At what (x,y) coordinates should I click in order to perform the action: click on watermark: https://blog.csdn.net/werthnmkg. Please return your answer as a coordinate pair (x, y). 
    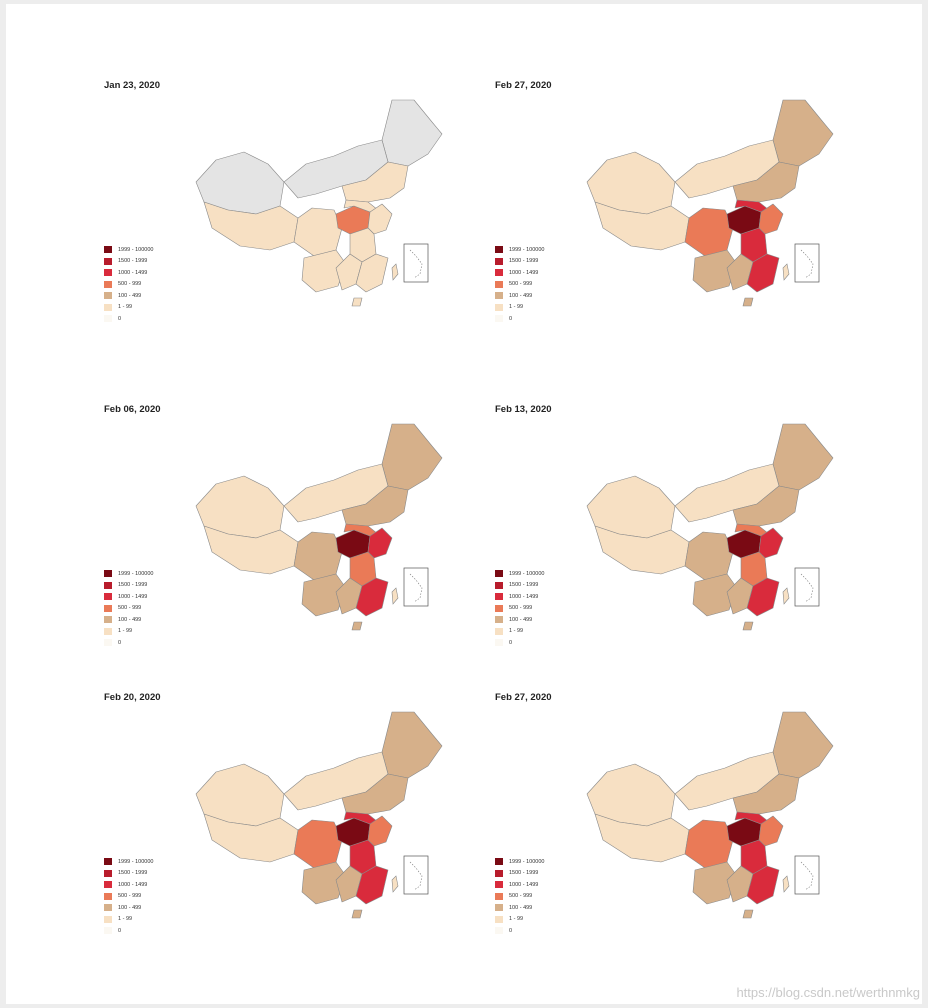
    Looking at the image, I should click on (828, 992).